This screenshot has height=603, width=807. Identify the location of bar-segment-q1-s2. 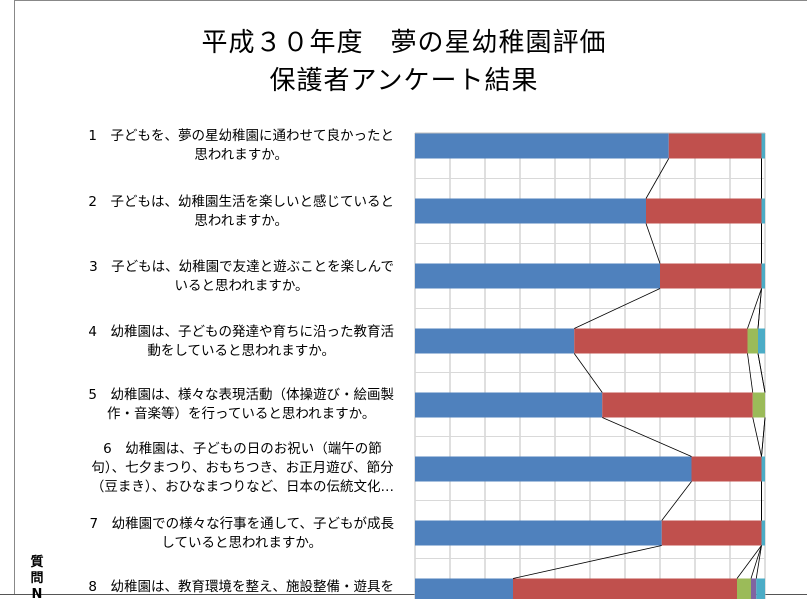
(715, 146).